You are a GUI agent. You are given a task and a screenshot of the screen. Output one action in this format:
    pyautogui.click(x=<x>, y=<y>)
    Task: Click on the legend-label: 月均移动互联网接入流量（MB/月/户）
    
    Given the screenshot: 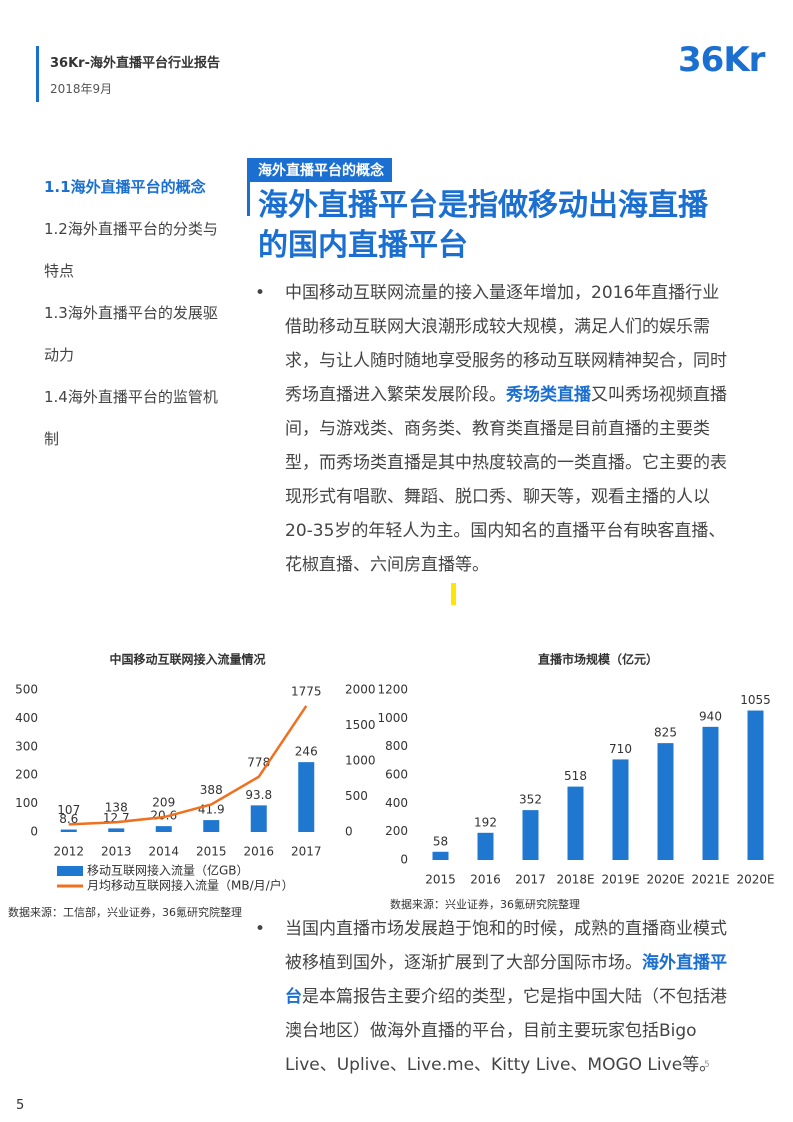 What is the action you would take?
    pyautogui.click(x=190, y=885)
    